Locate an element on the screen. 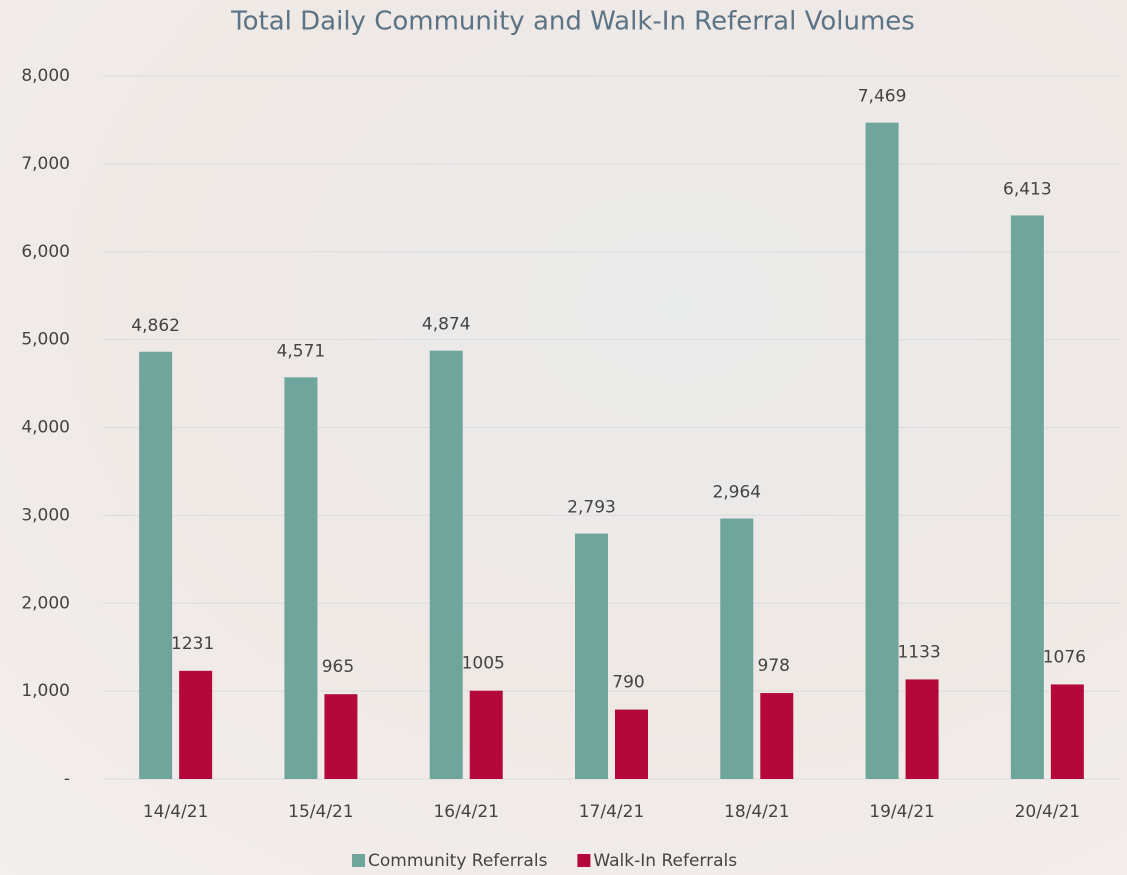  y-tick-label: 7,000 is located at coordinates (45, 164).